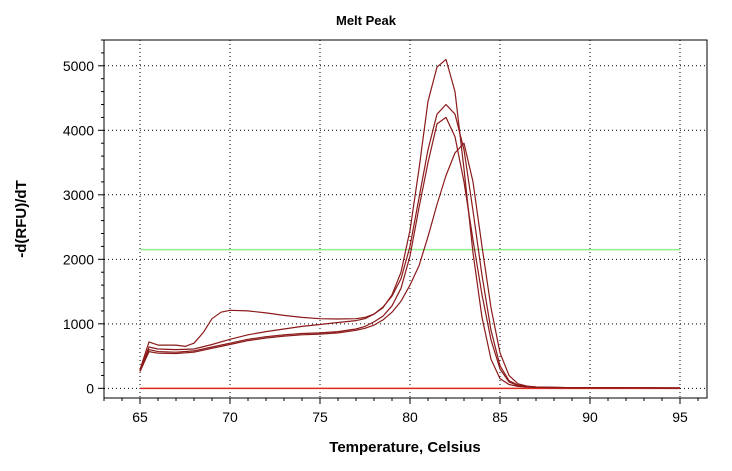 This screenshot has height=471, width=732. What do you see at coordinates (404, 447) in the screenshot?
I see `x-axis-title: Temperature, Celsius` at bounding box center [404, 447].